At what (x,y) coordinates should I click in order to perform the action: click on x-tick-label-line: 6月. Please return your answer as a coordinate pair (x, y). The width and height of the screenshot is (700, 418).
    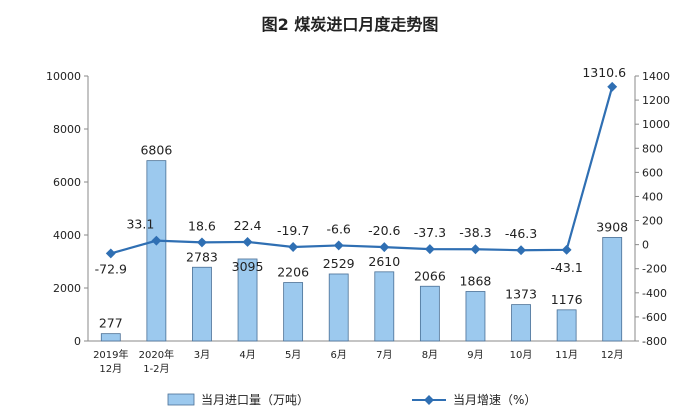
    Looking at the image, I should click on (339, 355).